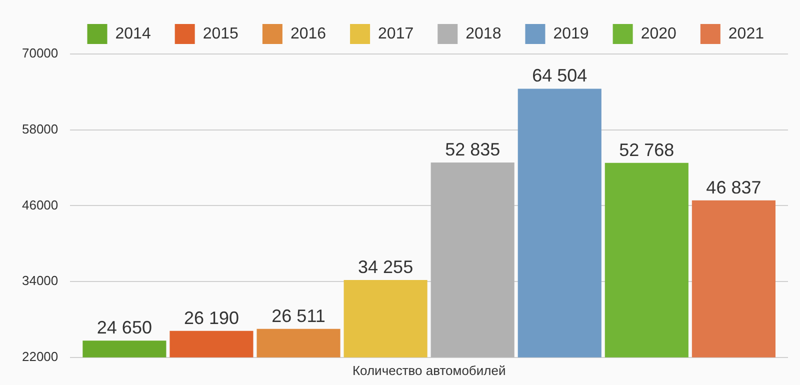  What do you see at coordinates (40, 128) in the screenshot?
I see `y-tick-label: 58000` at bounding box center [40, 128].